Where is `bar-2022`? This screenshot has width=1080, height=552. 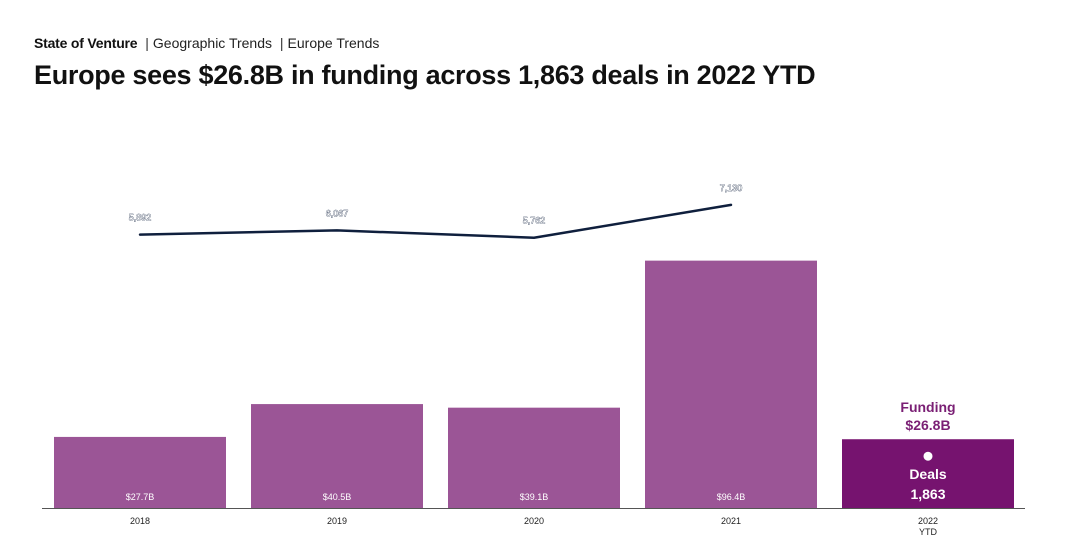 bar-2022 is located at coordinates (928, 473).